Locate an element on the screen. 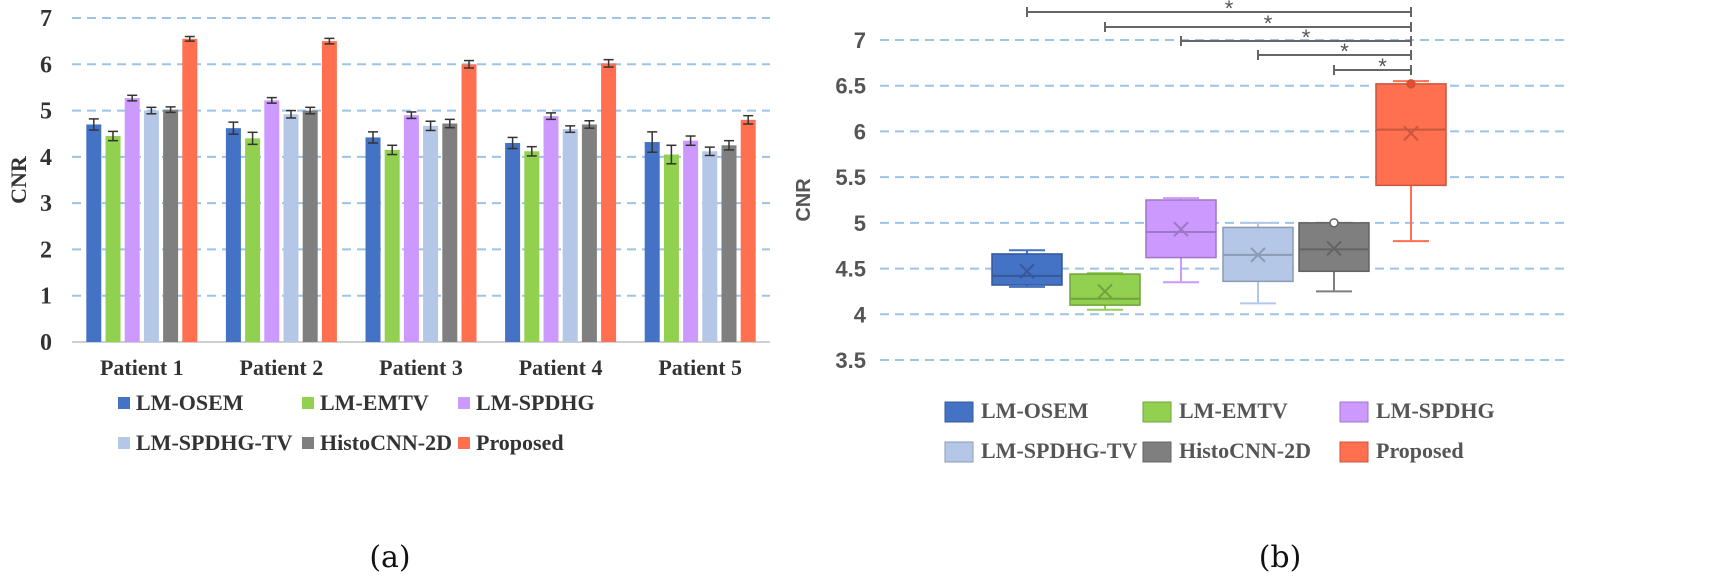 Image resolution: width=1725 pixels, height=581 pixels. y-tick-label: 3.5 is located at coordinates (850, 360).